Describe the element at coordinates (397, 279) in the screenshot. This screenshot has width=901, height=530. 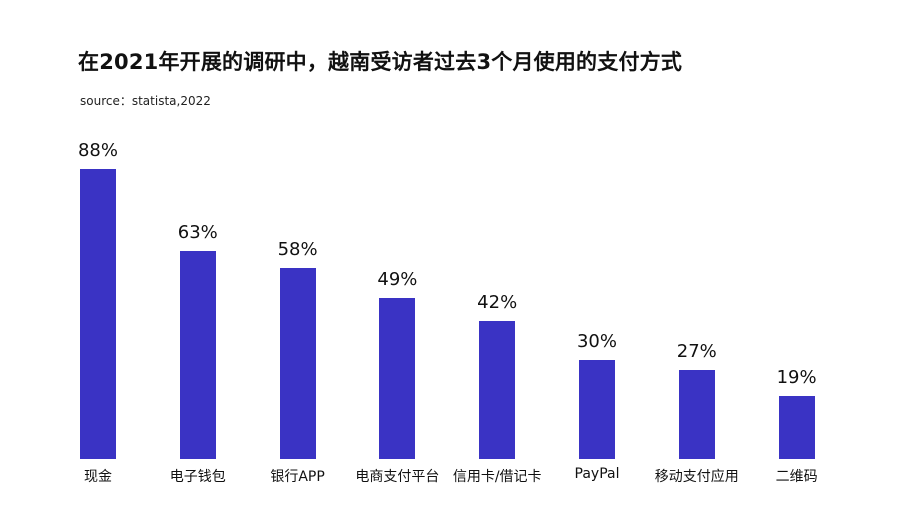
I see `bar-value-label: 49%` at that location.